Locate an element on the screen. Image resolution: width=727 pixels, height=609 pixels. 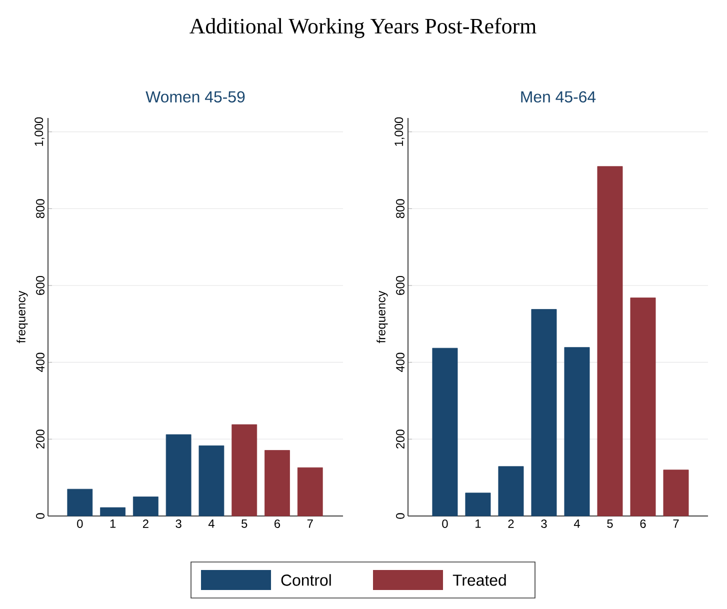
chart-title: Additional Working Years Post-Reform is located at coordinates (363, 28).